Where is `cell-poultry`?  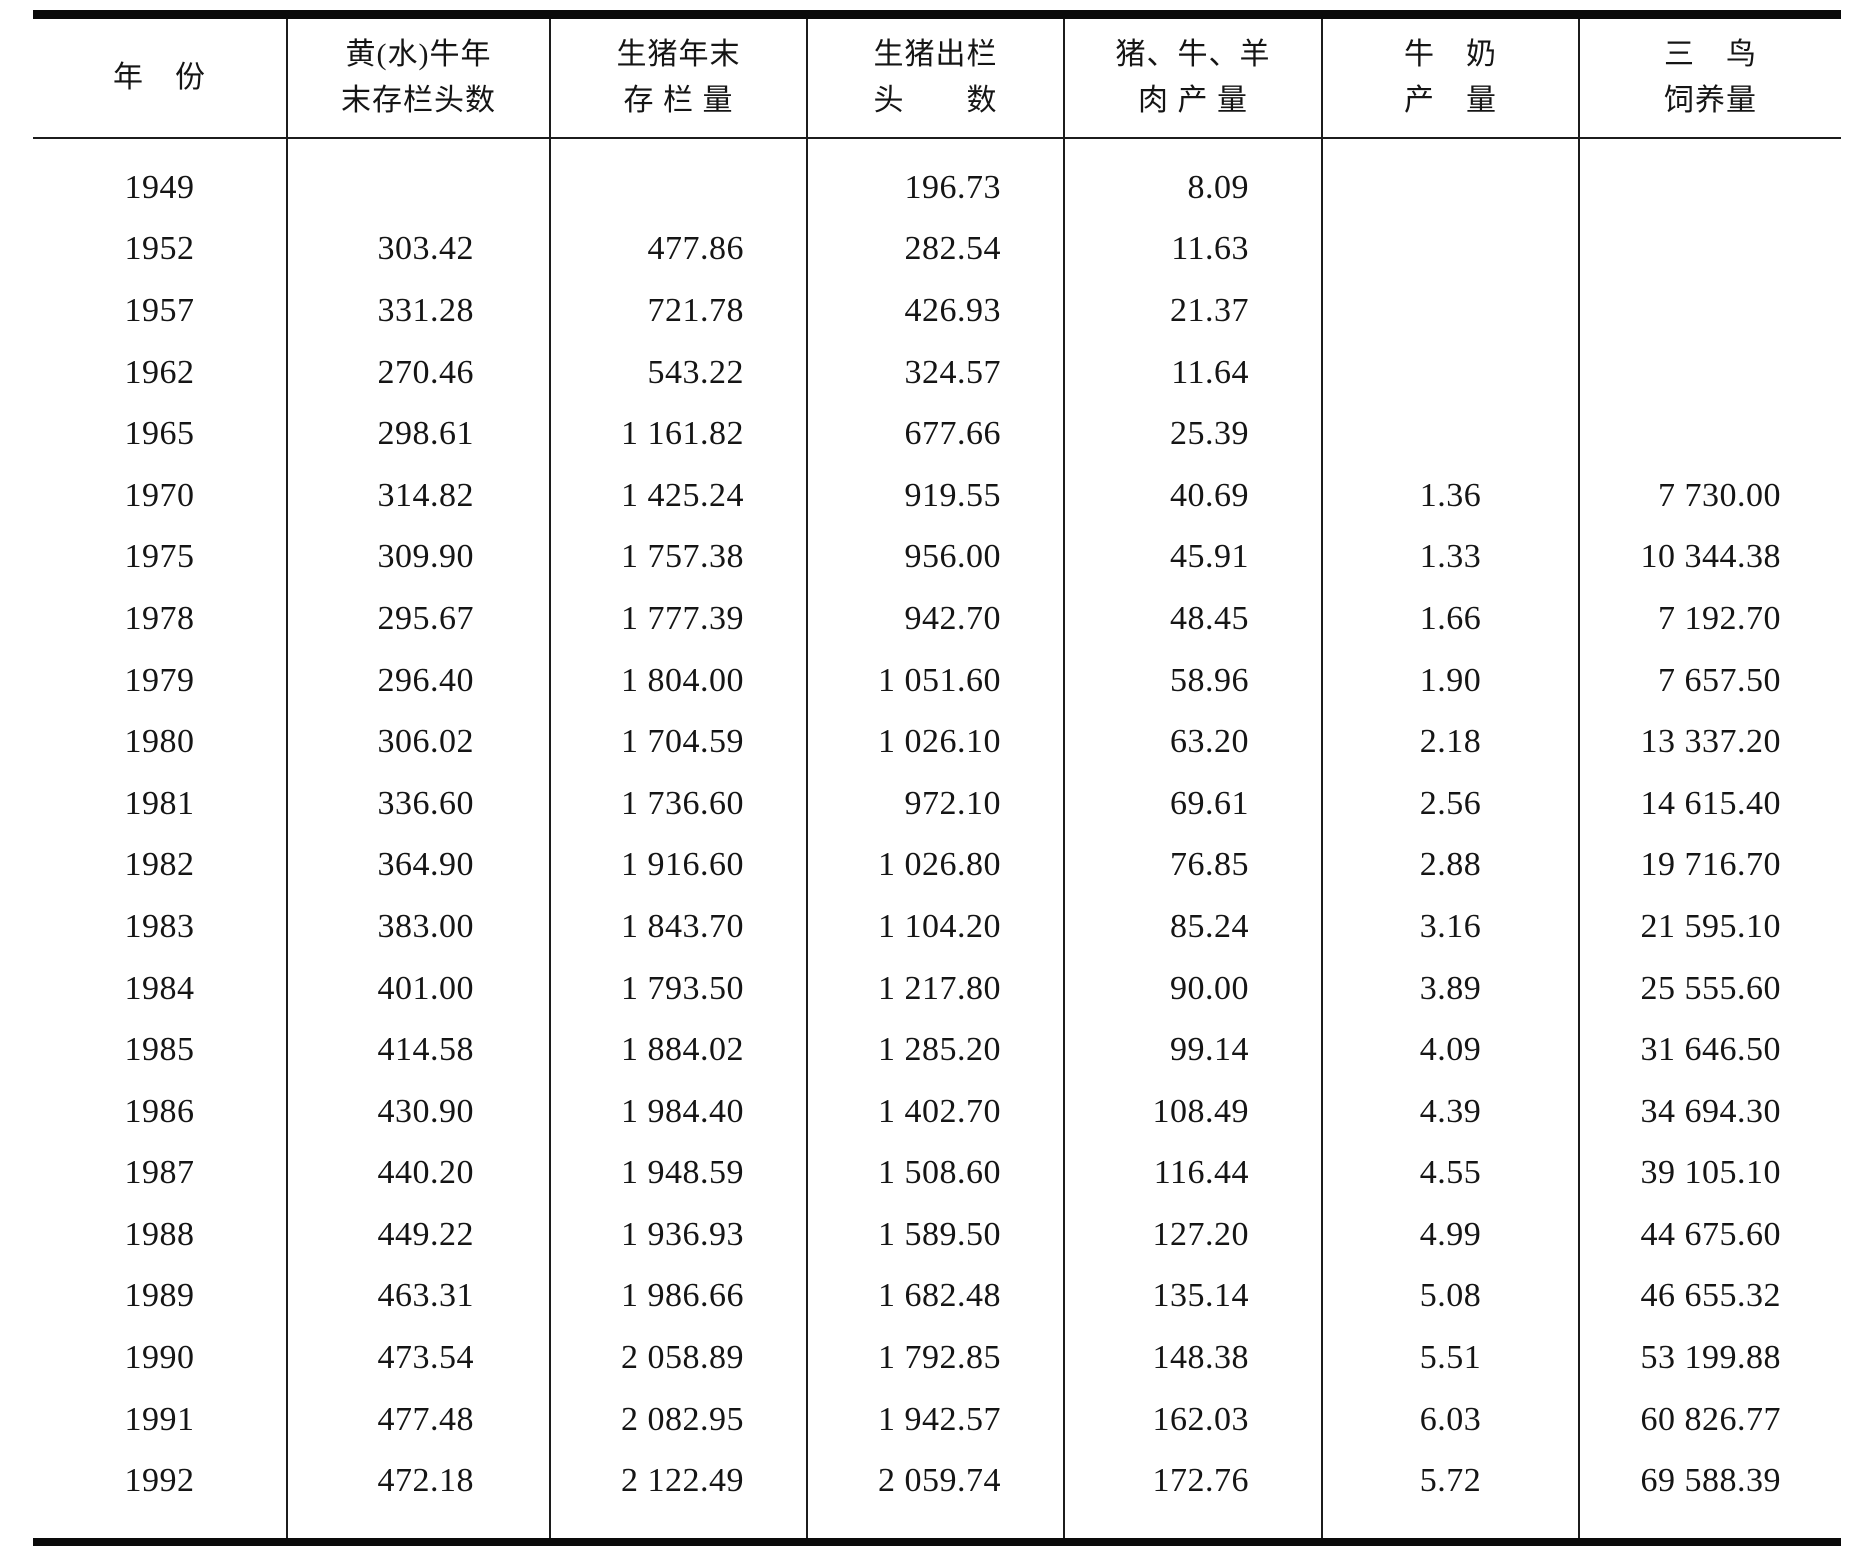
cell-poultry is located at coordinates (1709, 188).